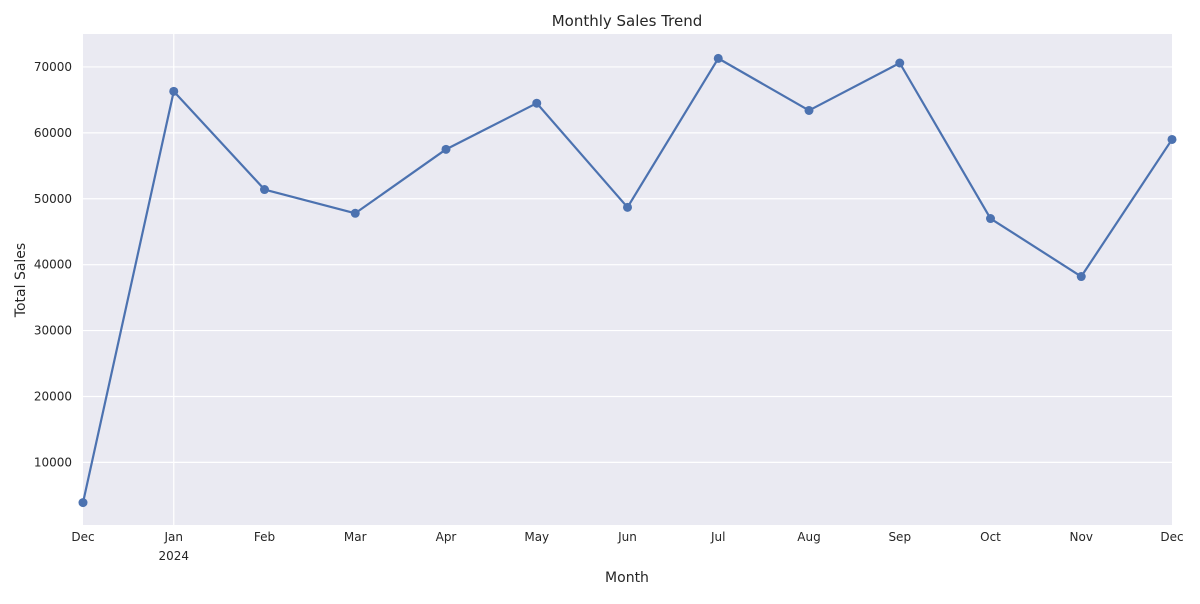  Describe the element at coordinates (627, 578) in the screenshot. I see `x-axis-label: Month` at that location.